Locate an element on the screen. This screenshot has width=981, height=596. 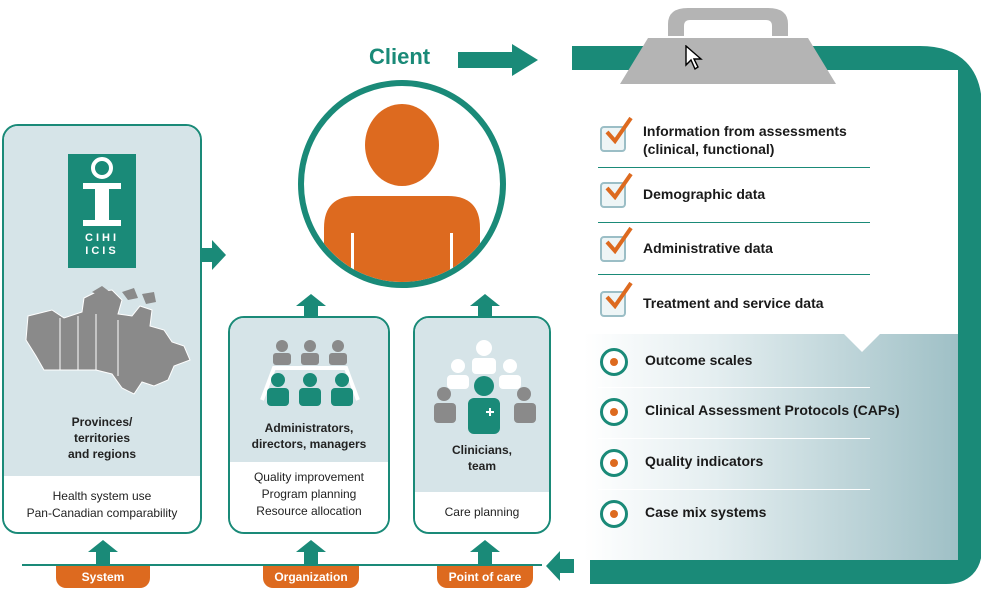
use-line: Program planning is located at coordinates (309, 494).